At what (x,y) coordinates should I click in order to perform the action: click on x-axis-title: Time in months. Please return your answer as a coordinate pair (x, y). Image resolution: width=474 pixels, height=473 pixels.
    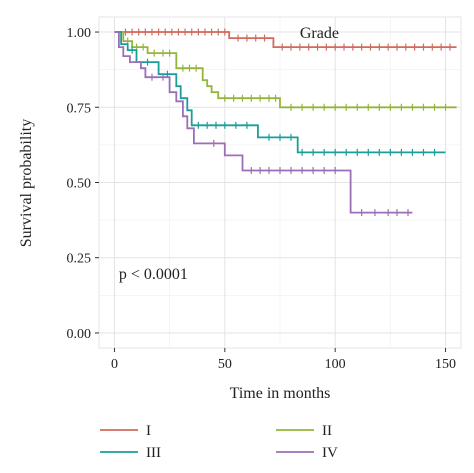
    Looking at the image, I should click on (280, 393).